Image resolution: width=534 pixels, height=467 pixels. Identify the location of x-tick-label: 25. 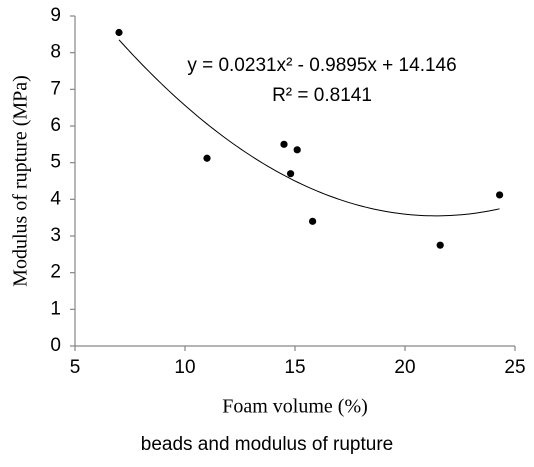
(514, 367).